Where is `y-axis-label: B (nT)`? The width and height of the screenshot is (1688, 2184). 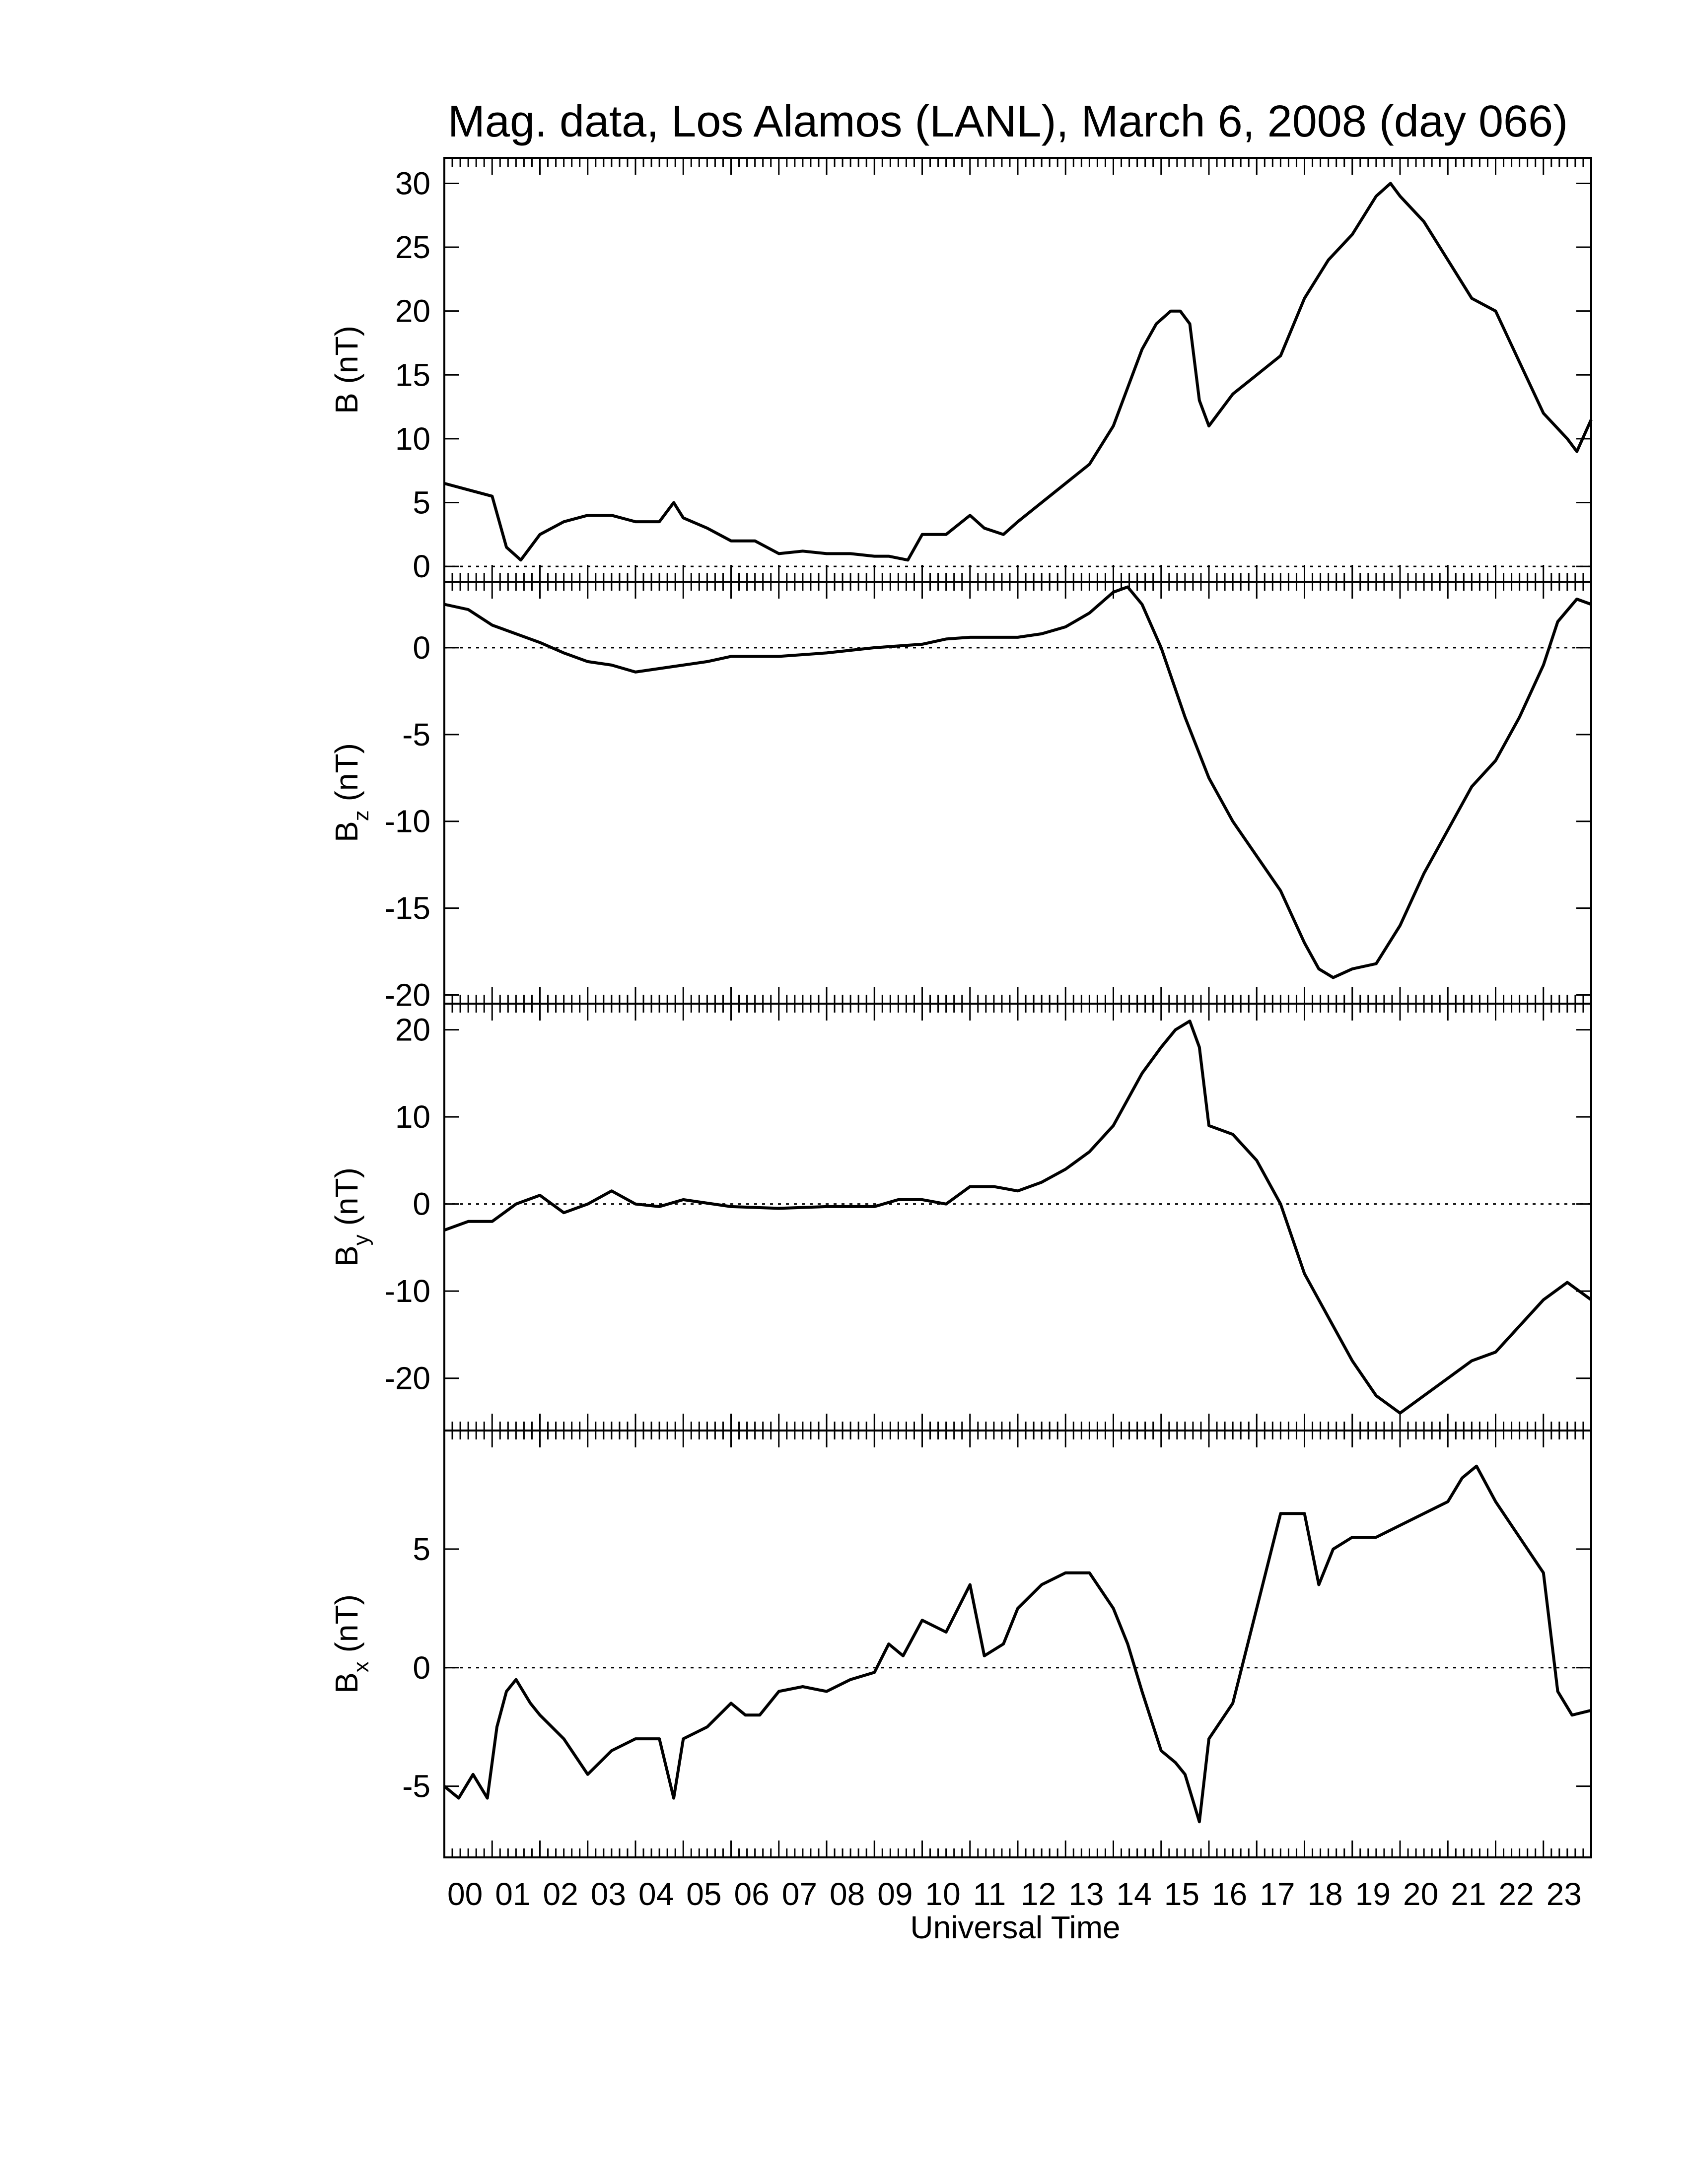 y-axis-label: B (nT) is located at coordinates (346, 370).